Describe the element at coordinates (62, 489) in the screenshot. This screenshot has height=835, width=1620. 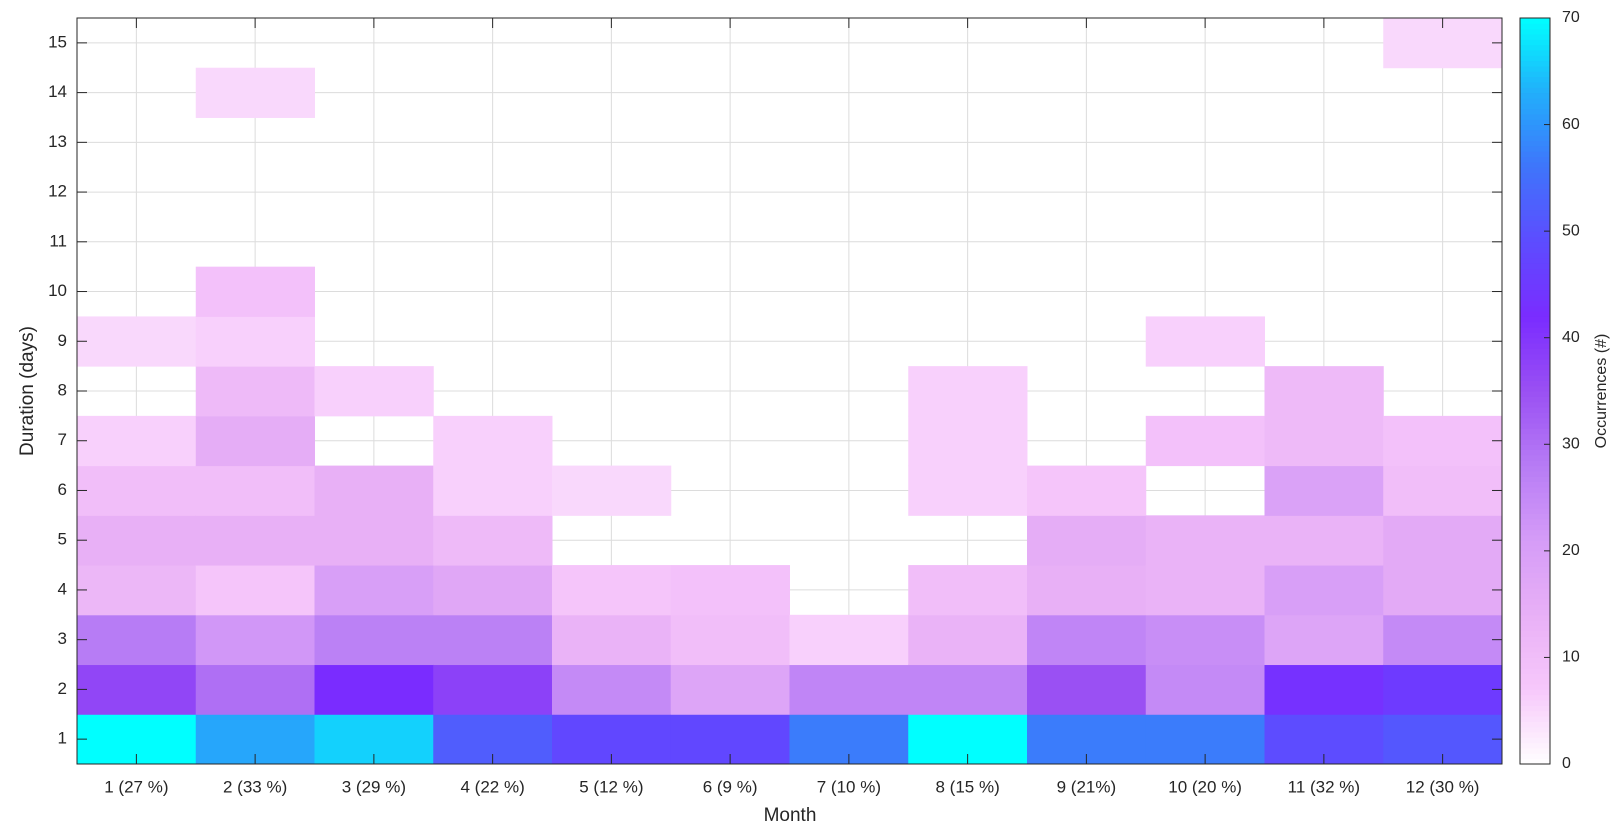
I see `y-tick-label: 6` at that location.